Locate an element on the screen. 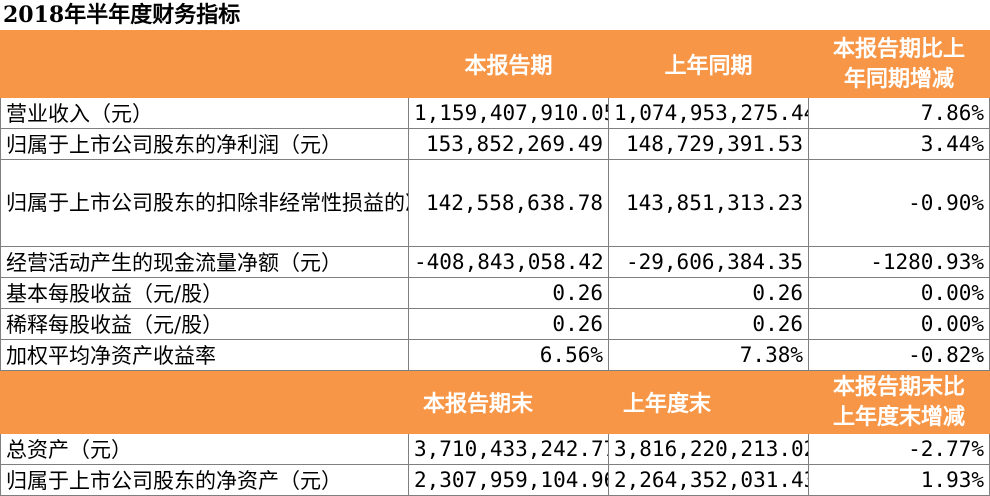 The height and width of the screenshot is (496, 990). prior-value: 7.38% is located at coordinates (708, 355).